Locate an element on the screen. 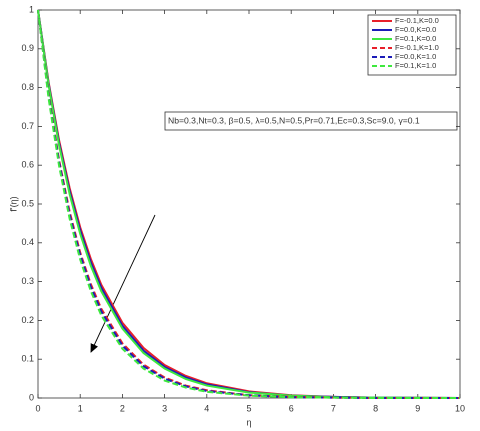  x-tick-label: 4 is located at coordinates (206, 408).